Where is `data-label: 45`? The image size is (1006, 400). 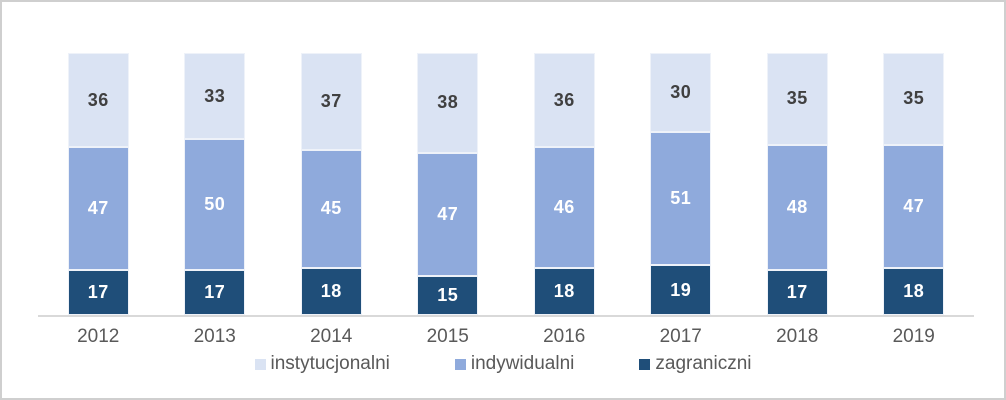 data-label: 45 is located at coordinates (331, 208).